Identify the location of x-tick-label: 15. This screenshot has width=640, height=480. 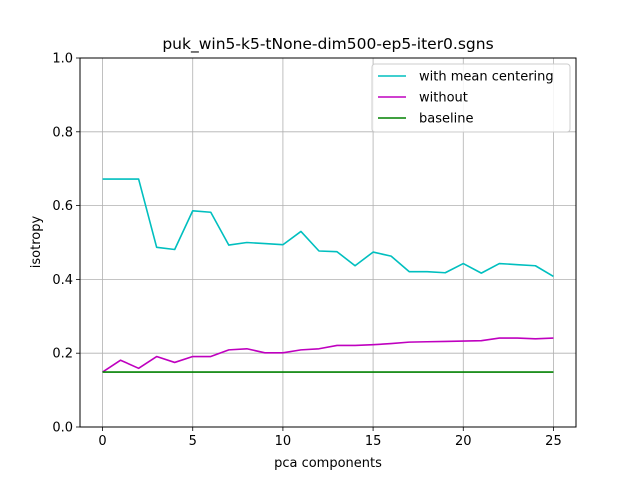
(373, 441).